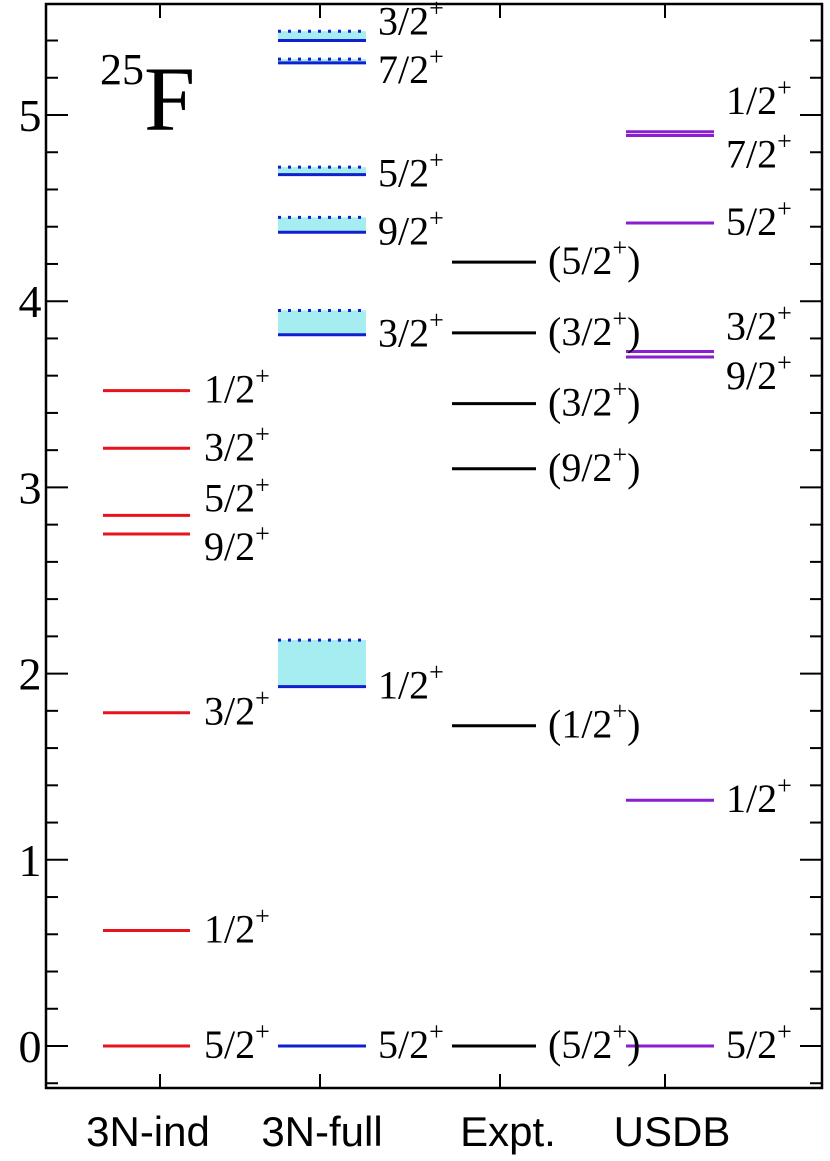  What do you see at coordinates (672, 1131) in the screenshot?
I see `column-label: USDB` at bounding box center [672, 1131].